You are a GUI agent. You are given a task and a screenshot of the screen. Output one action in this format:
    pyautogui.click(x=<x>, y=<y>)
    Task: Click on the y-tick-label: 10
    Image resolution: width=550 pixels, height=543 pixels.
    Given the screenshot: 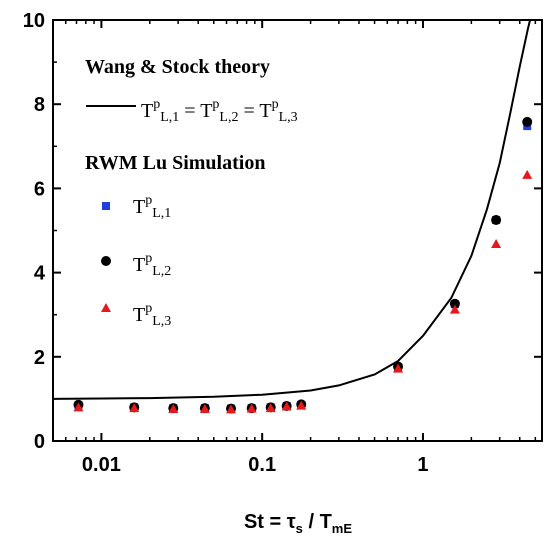 What is the action you would take?
    pyautogui.click(x=34, y=21)
    